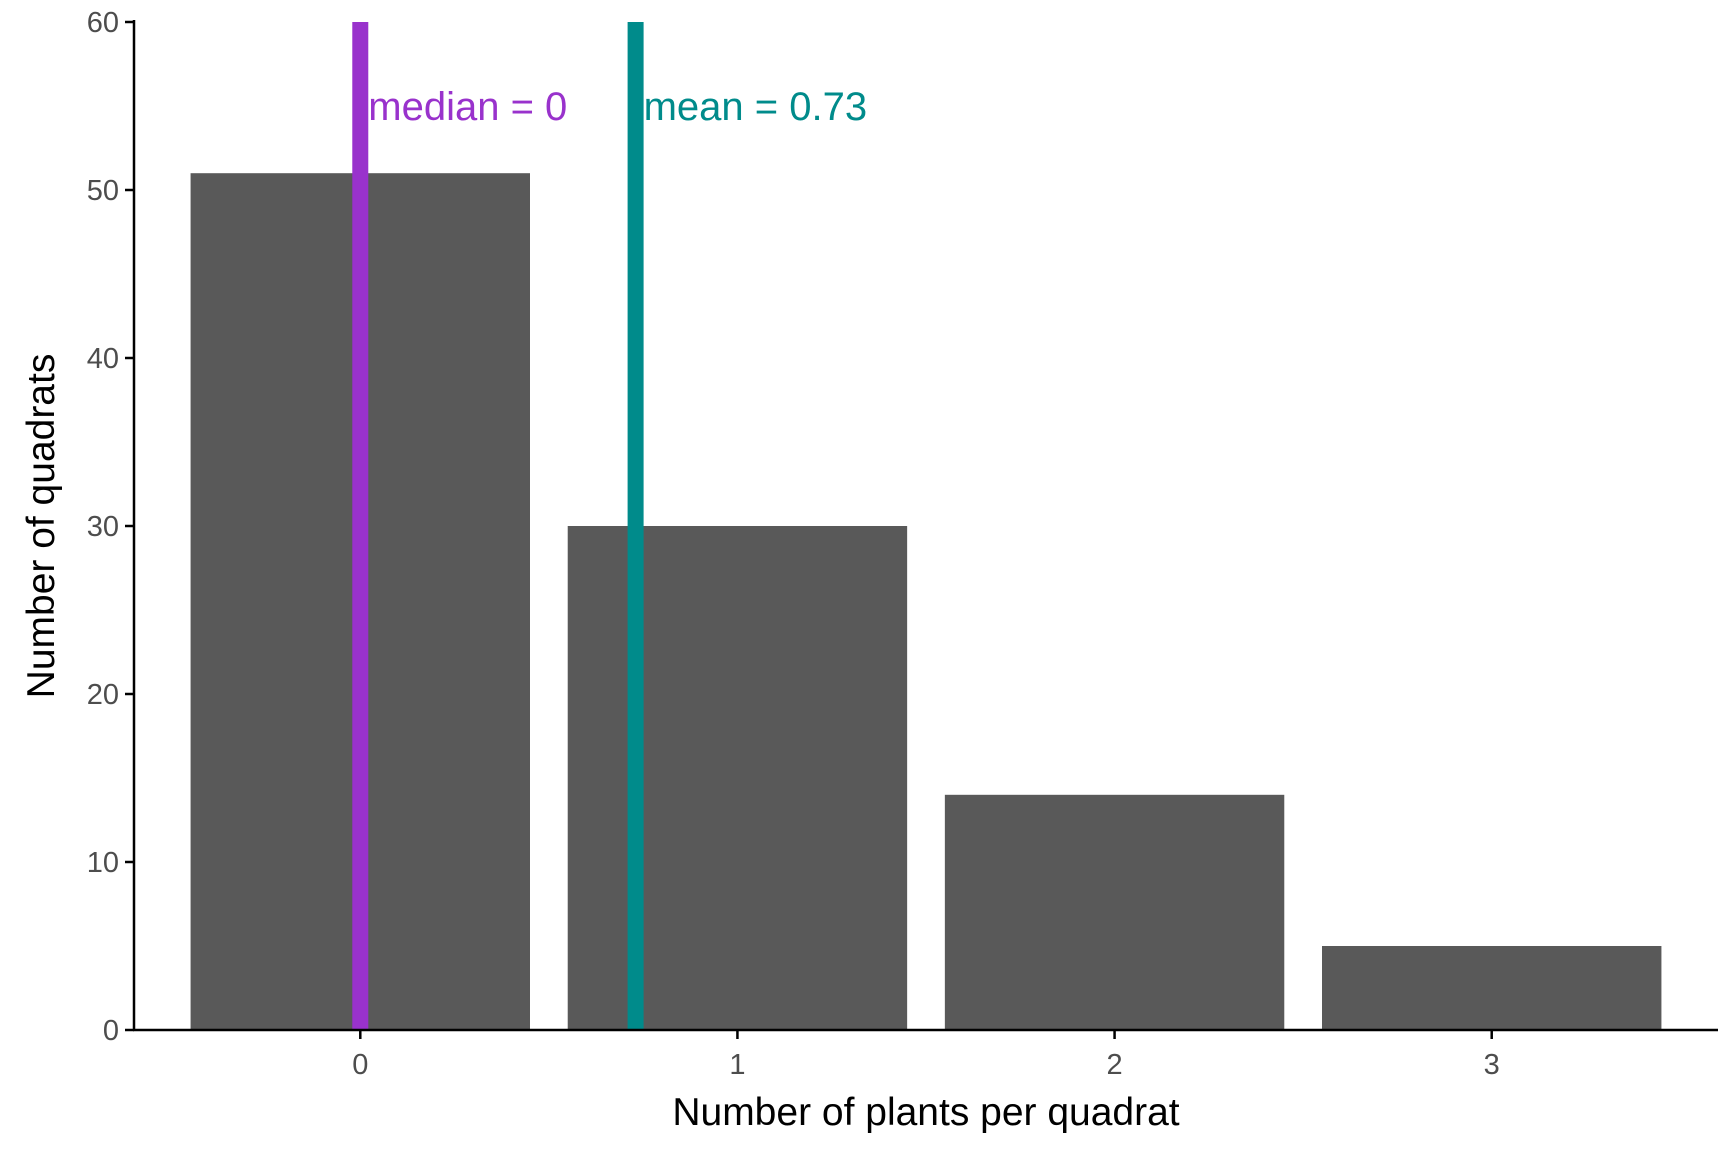  What do you see at coordinates (1492, 1065) in the screenshot?
I see `x-tick-label-3: 3` at bounding box center [1492, 1065].